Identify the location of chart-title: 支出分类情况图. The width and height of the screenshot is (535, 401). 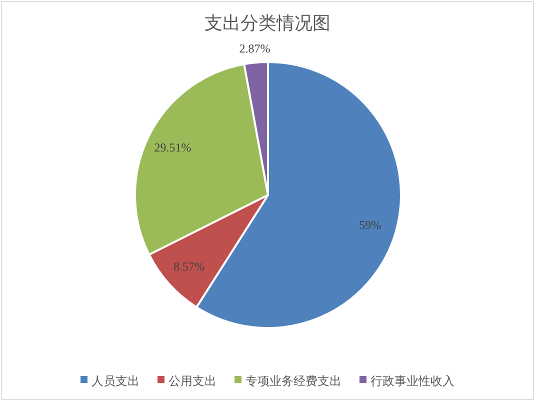
(267, 23).